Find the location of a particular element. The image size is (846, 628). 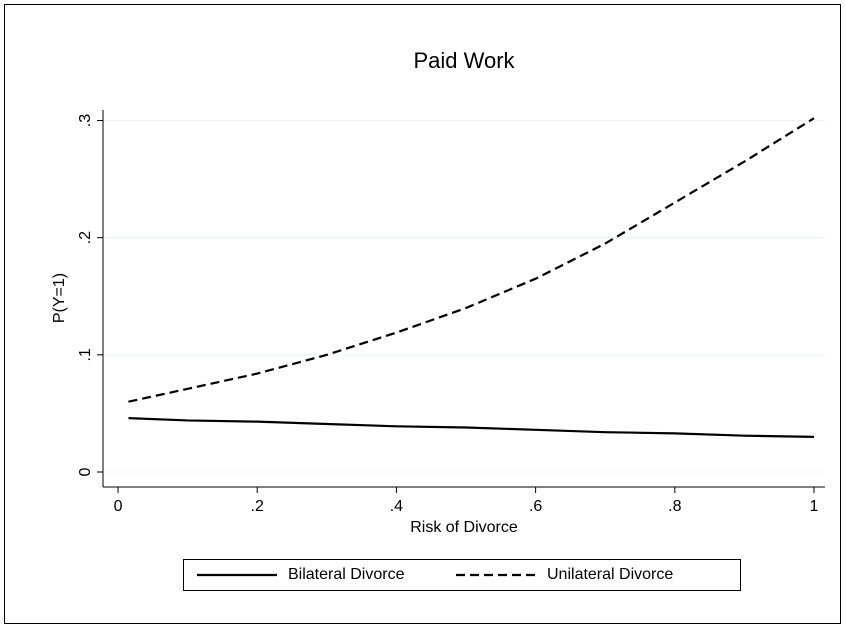

x-tick-label: 0 is located at coordinates (118, 506).